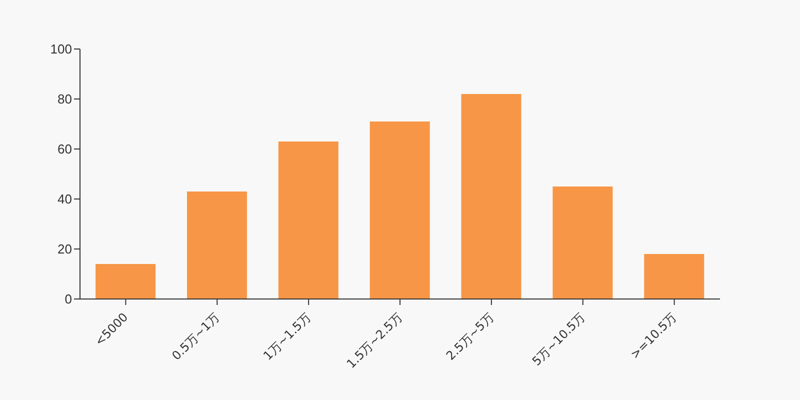  What do you see at coordinates (68, 299) in the screenshot?
I see `y-tick-label: 0` at bounding box center [68, 299].